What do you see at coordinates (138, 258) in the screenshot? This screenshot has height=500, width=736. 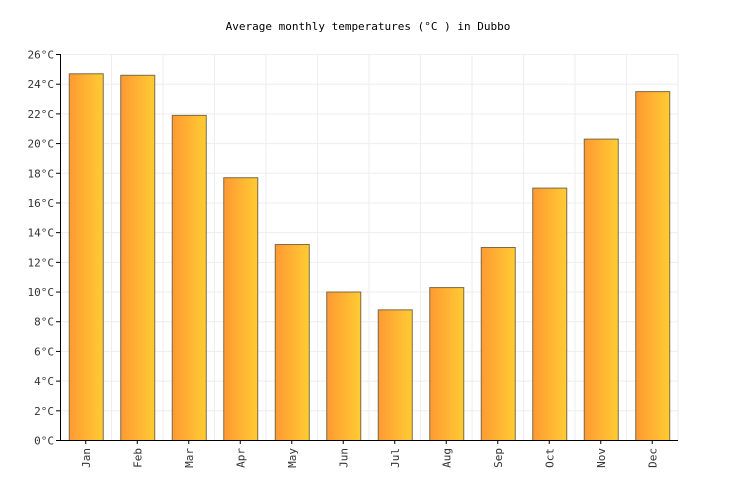 I see `bar-feb` at bounding box center [138, 258].